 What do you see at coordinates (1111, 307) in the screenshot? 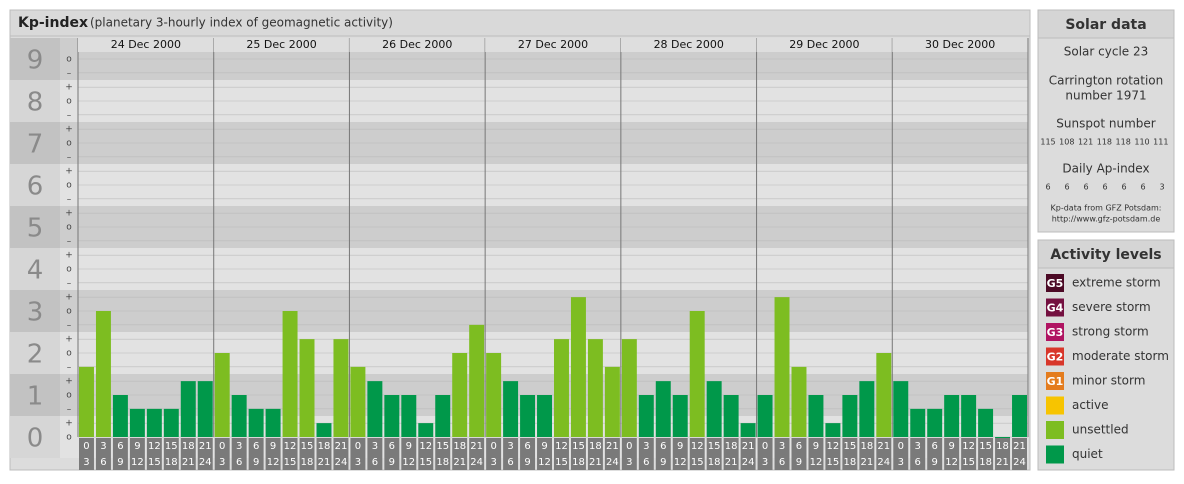
I see `legend-label: severe storm` at bounding box center [1111, 307].